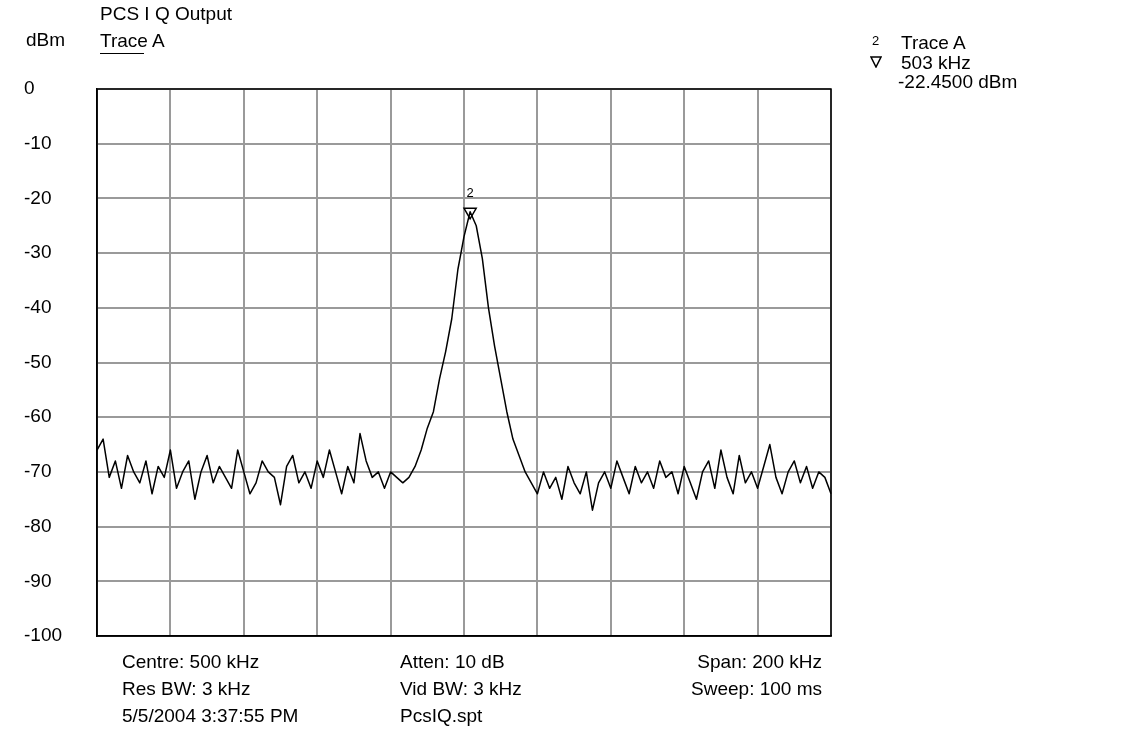  I want to click on text: 503 kHz, so click(936, 62).